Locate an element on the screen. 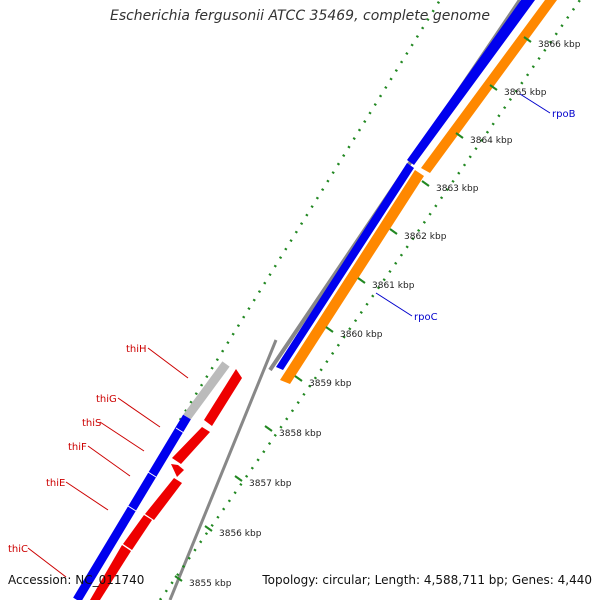 The width and height of the screenshot is (600, 600). gene-label-thiC: thiC is located at coordinates (18, 549).